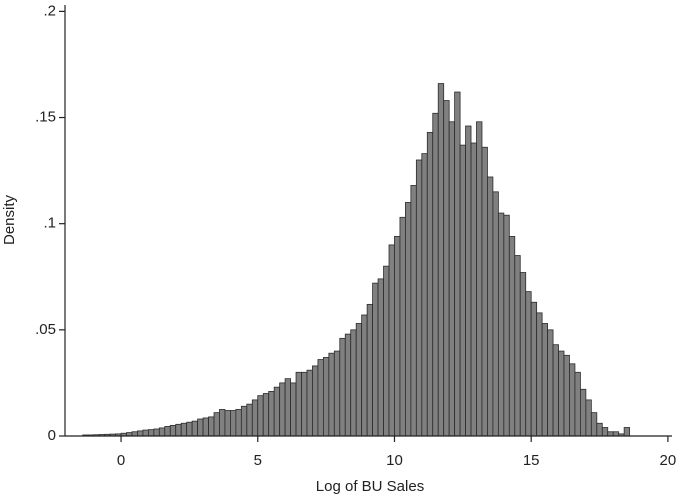  Describe the element at coordinates (394, 460) in the screenshot. I see `x-tick-label: 10` at that location.